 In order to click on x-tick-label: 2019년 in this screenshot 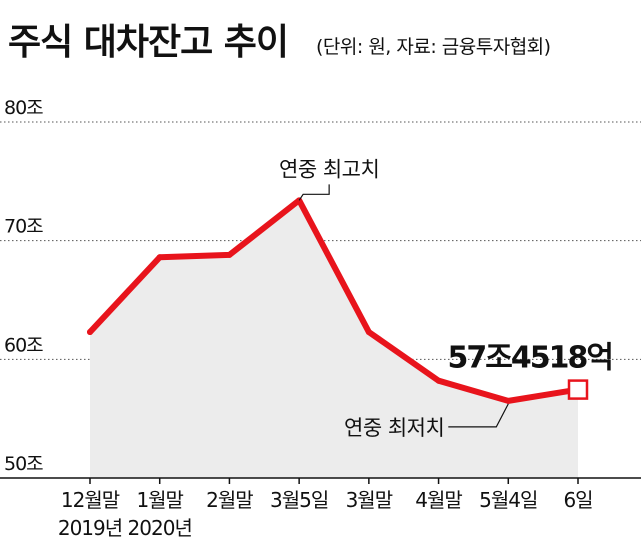, I will do `click(90, 528)`.